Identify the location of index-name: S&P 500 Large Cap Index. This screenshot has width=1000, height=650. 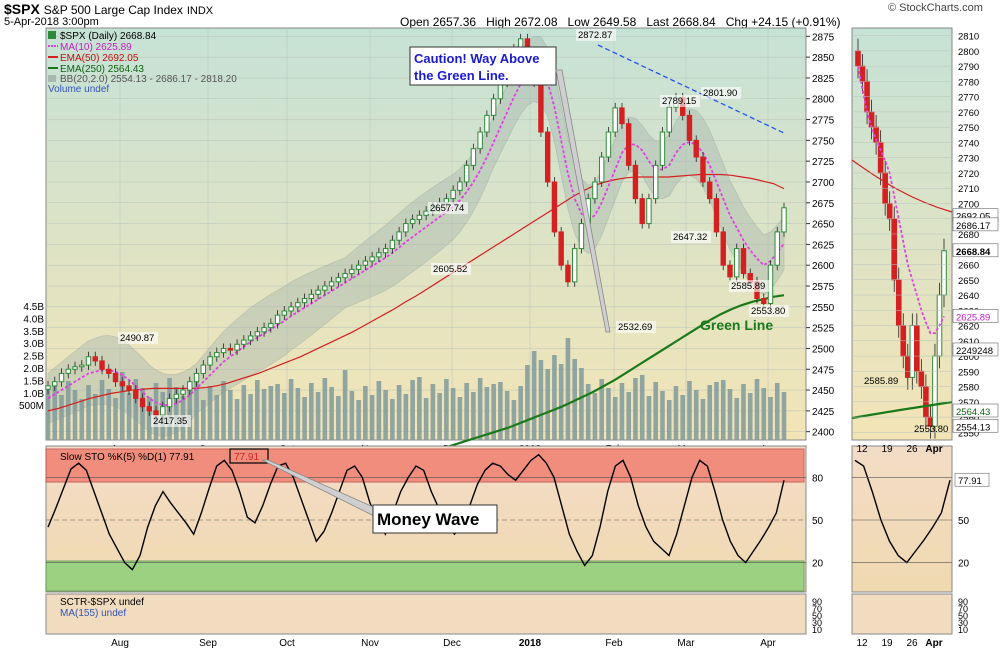
(113, 10).